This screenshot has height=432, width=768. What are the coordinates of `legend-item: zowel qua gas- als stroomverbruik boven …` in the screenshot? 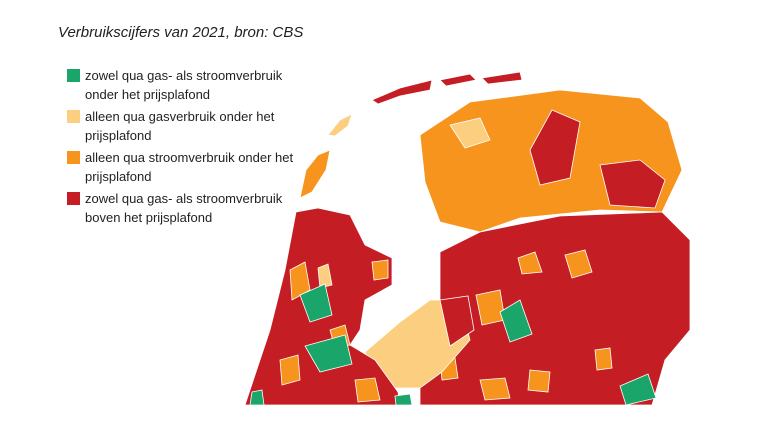 It's located at (187, 208).